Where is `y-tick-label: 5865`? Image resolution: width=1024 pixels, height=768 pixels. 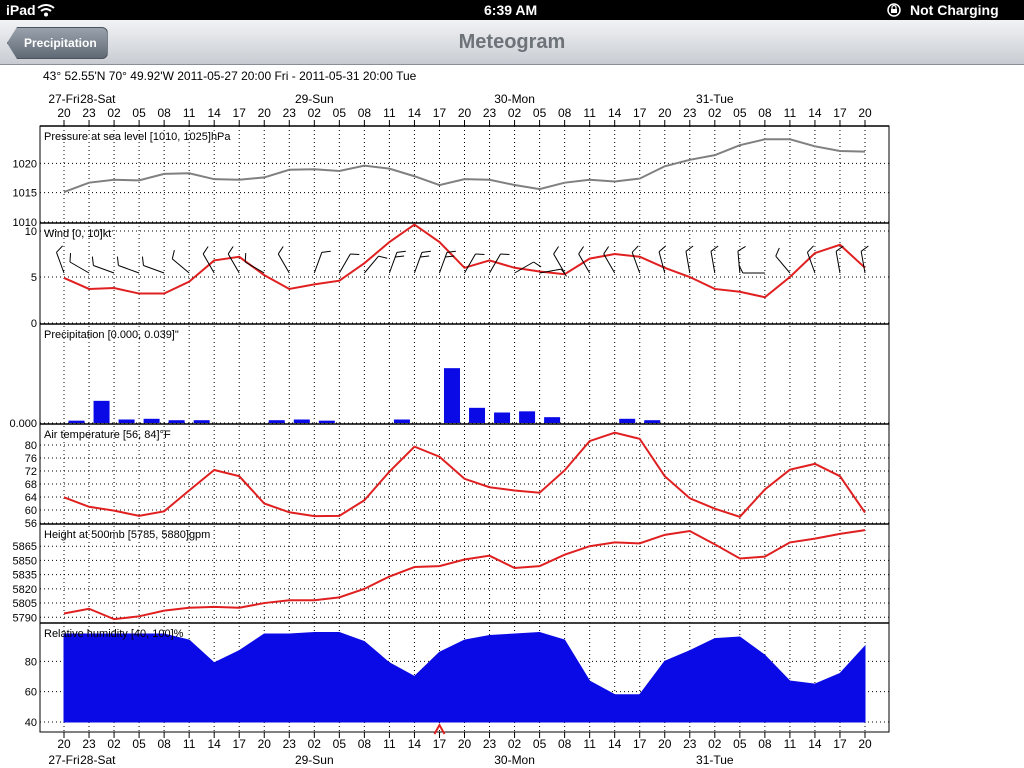
y-tick-label: 5865 is located at coordinates (25, 547).